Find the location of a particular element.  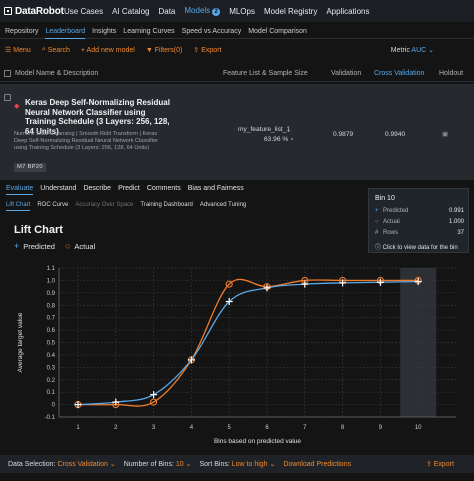

nav-use-cases: Use Cases is located at coordinates (84, 11).